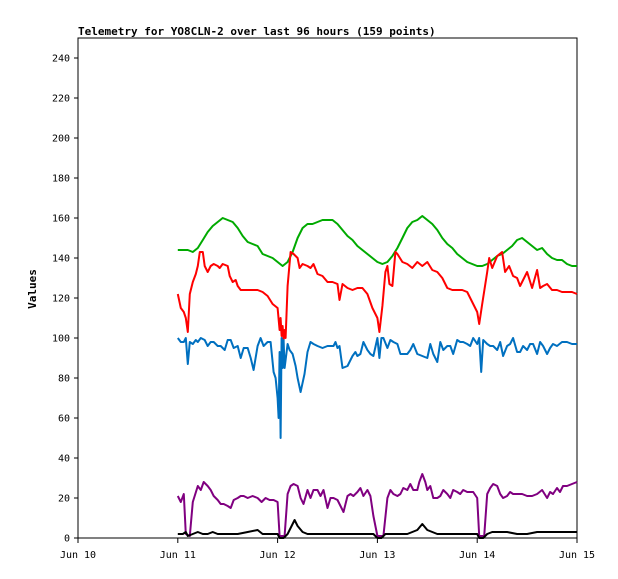  I want to click on y-tick-label: 80, so click(64, 379).